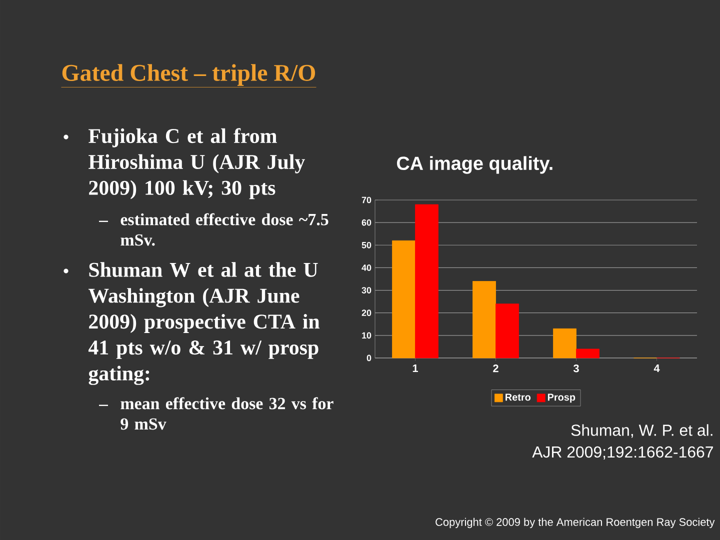 This screenshot has height=540, width=720. I want to click on x-tick-label: 4, so click(657, 368).